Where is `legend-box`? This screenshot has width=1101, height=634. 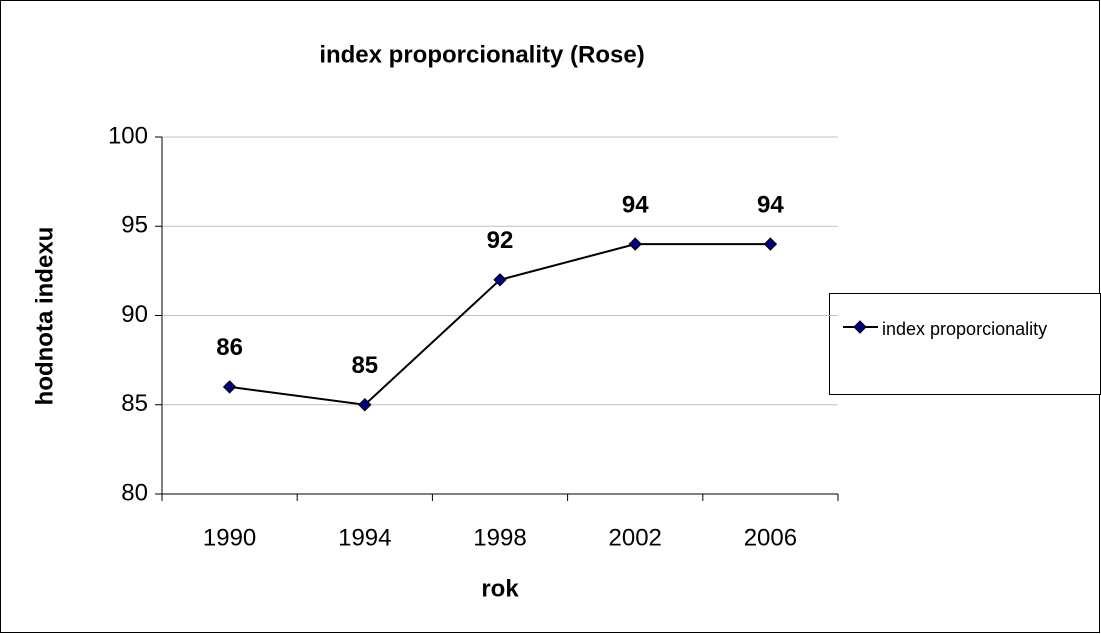 legend-box is located at coordinates (965, 344).